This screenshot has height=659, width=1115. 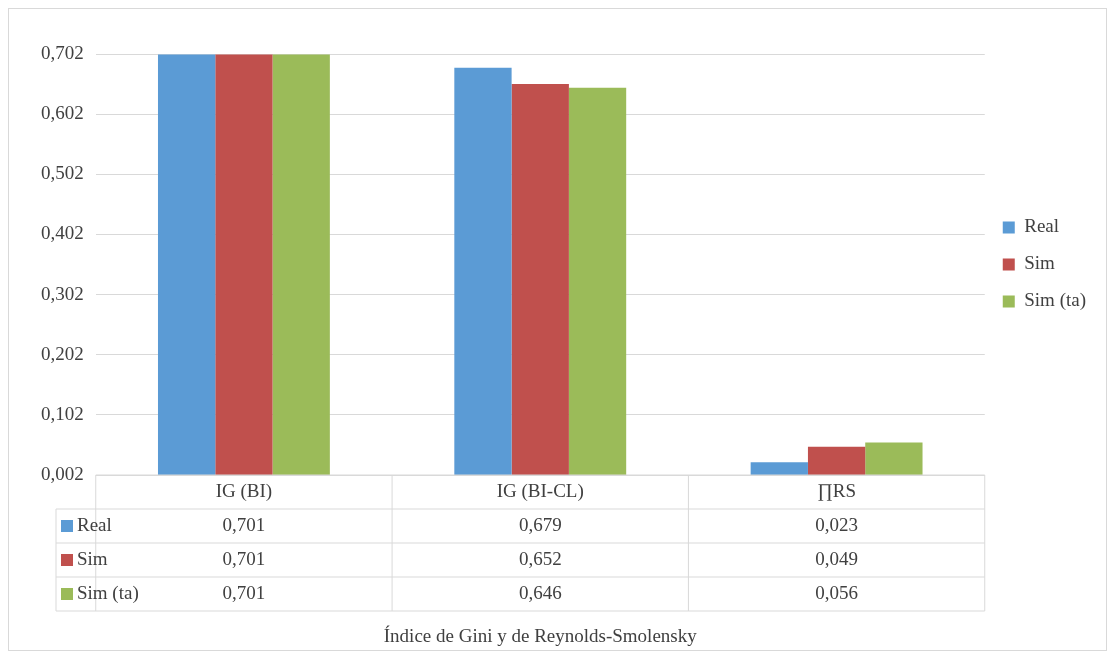 I want to click on data-label: 0,023, so click(x=836, y=524).